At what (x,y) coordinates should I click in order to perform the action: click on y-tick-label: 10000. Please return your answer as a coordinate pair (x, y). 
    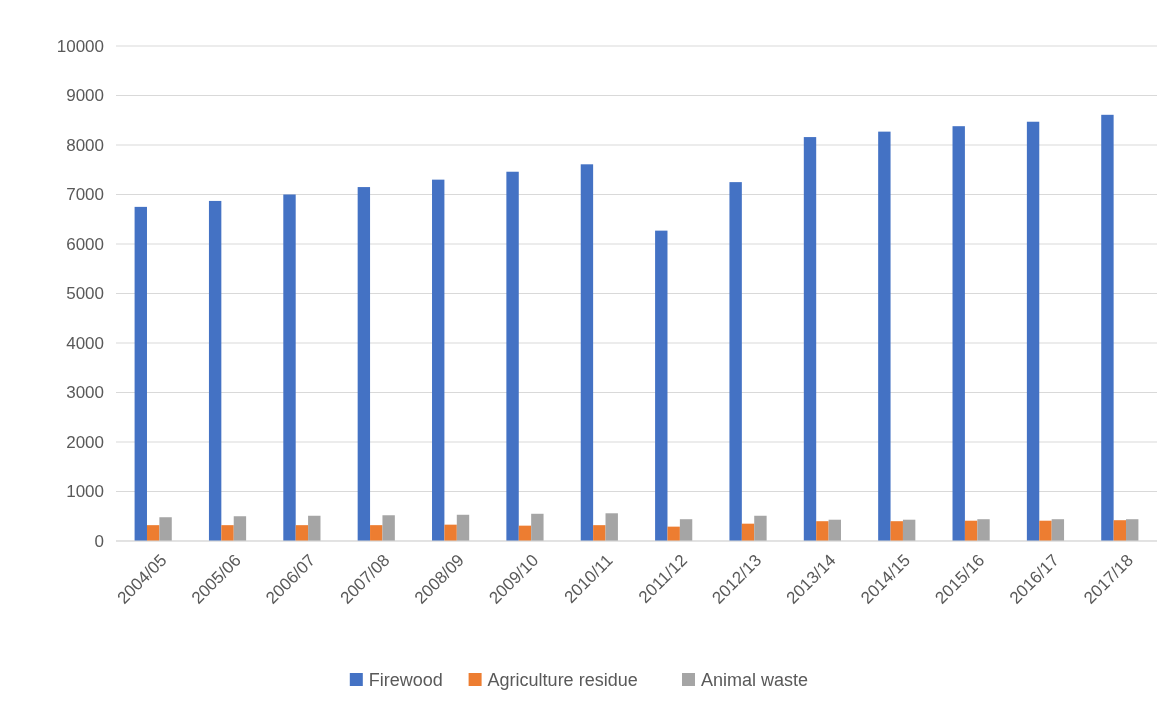
    Looking at the image, I should click on (80, 46).